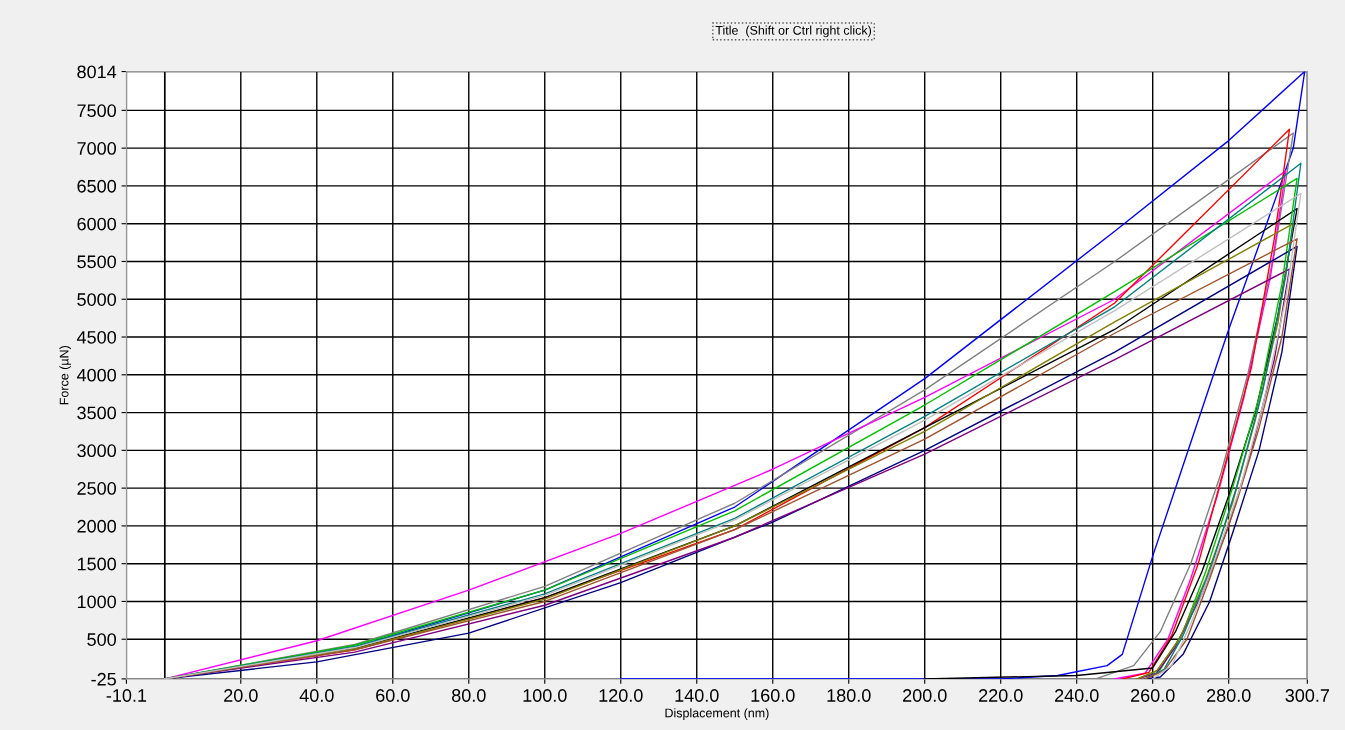  I want to click on y-tick-label: 5500, so click(97, 262).